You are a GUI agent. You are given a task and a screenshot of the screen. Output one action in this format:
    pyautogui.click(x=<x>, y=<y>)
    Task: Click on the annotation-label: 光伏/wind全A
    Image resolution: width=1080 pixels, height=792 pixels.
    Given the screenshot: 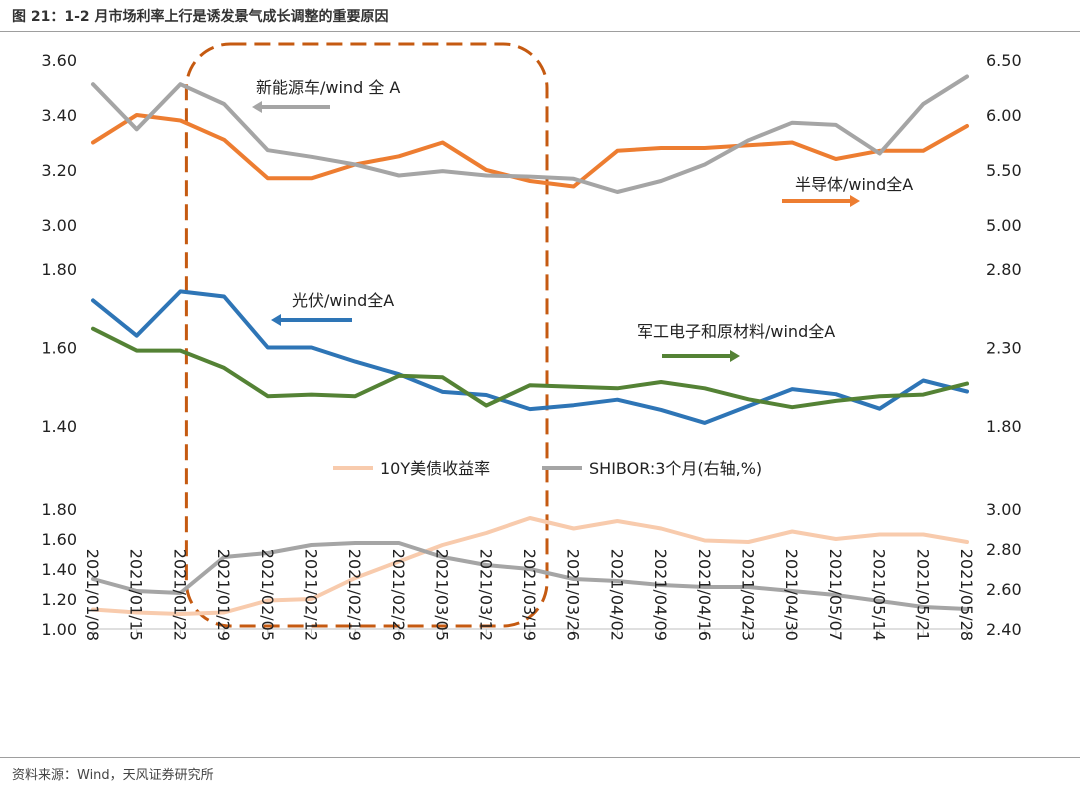 What is the action you would take?
    pyautogui.click(x=343, y=300)
    